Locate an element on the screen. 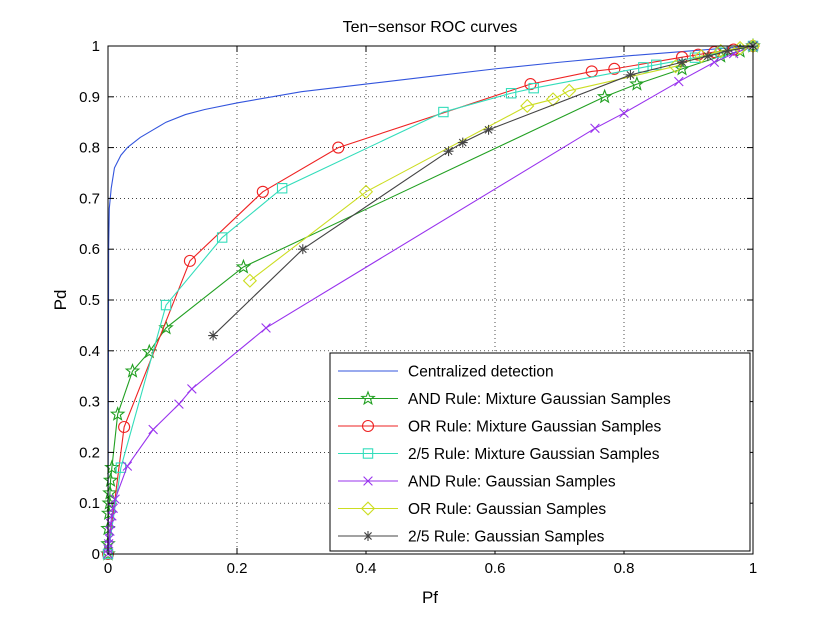  y-tick-label: 0.6 is located at coordinates (89, 249).